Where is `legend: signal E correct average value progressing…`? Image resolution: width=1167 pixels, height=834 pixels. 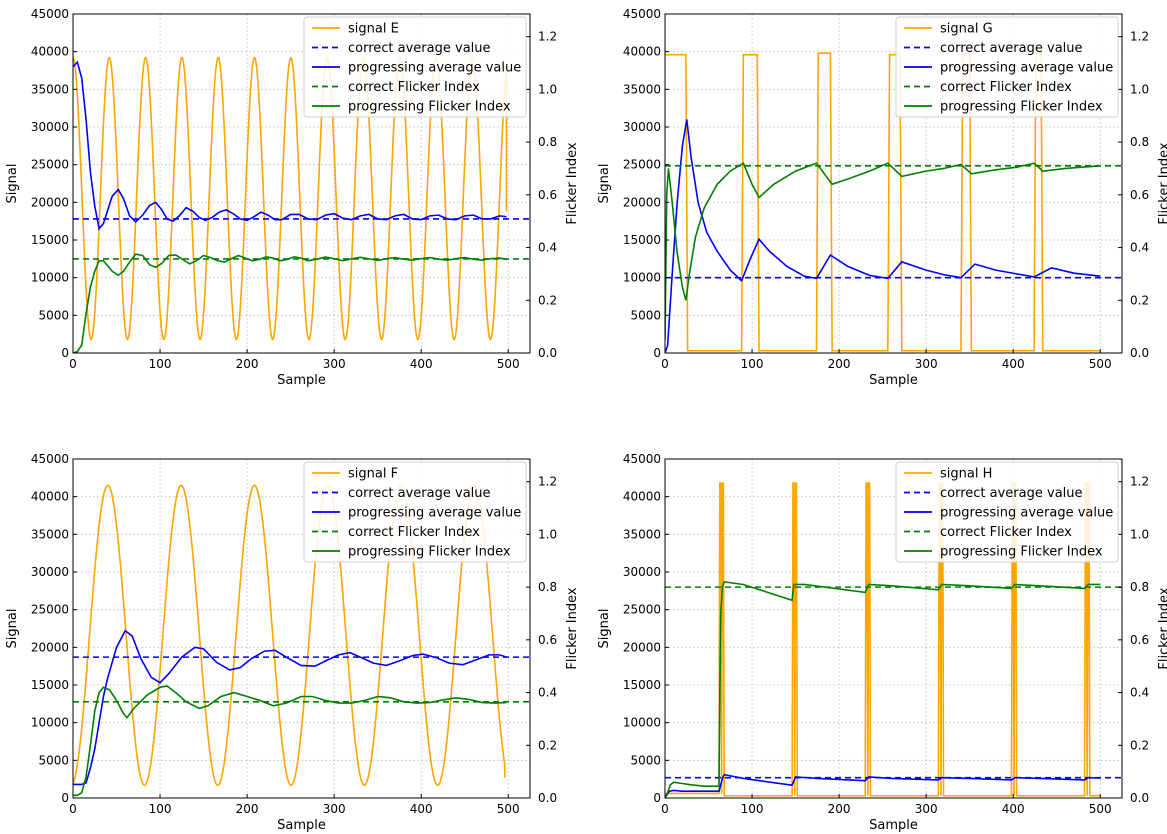
legend: signal E correct average value progressing… is located at coordinates (415, 67).